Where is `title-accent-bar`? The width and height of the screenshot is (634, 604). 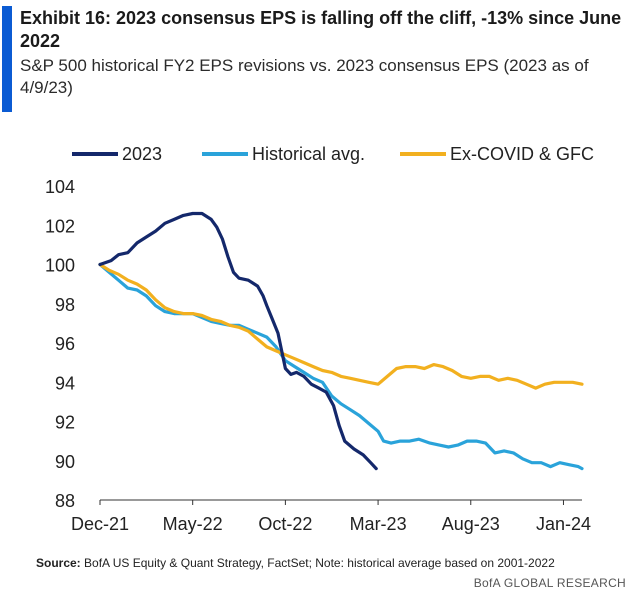 title-accent-bar is located at coordinates (7, 59).